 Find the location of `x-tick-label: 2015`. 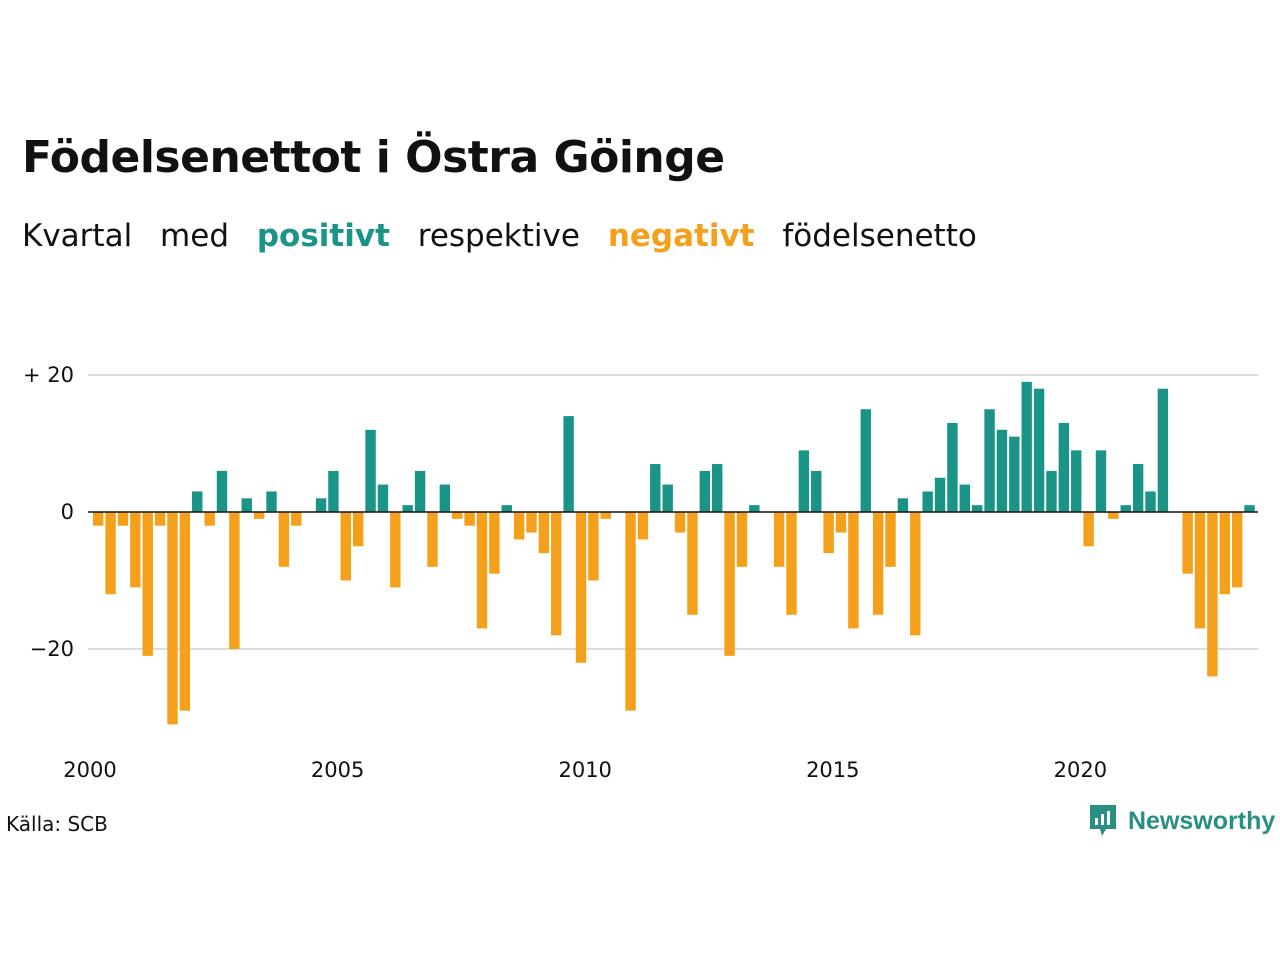

x-tick-label: 2015 is located at coordinates (832, 770).